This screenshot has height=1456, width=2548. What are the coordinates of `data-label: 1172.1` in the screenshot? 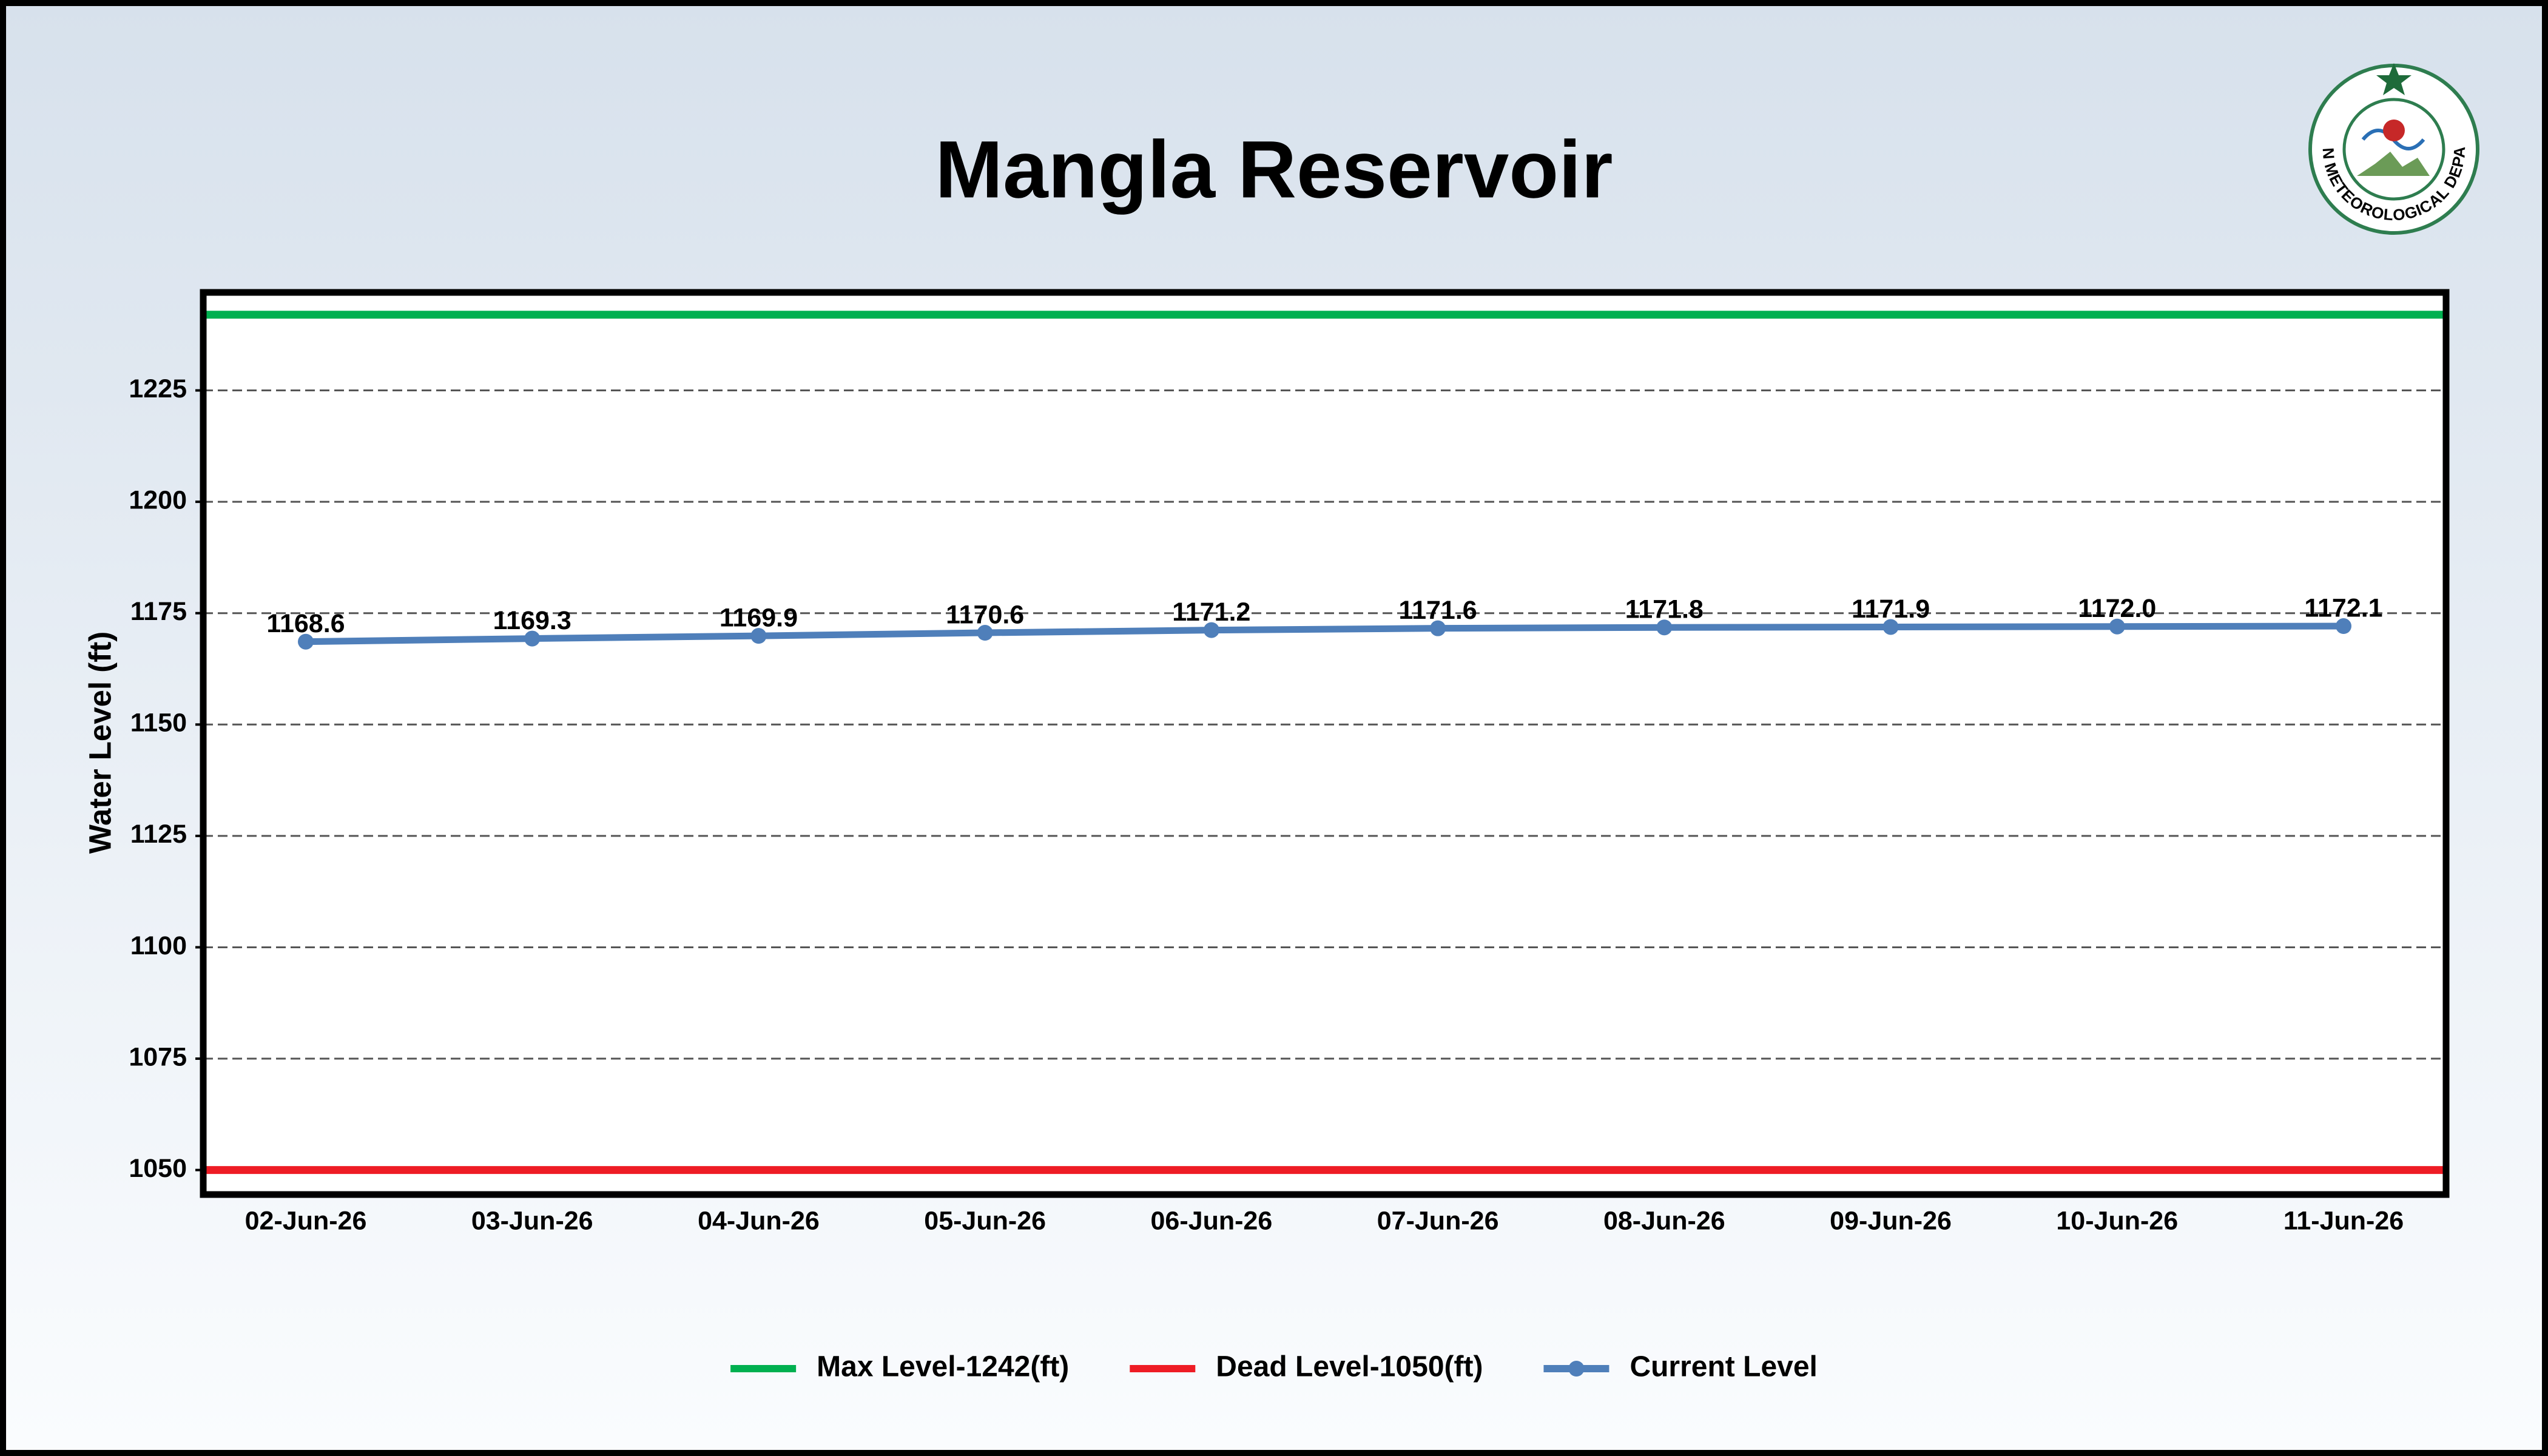 It's located at (2343, 607).